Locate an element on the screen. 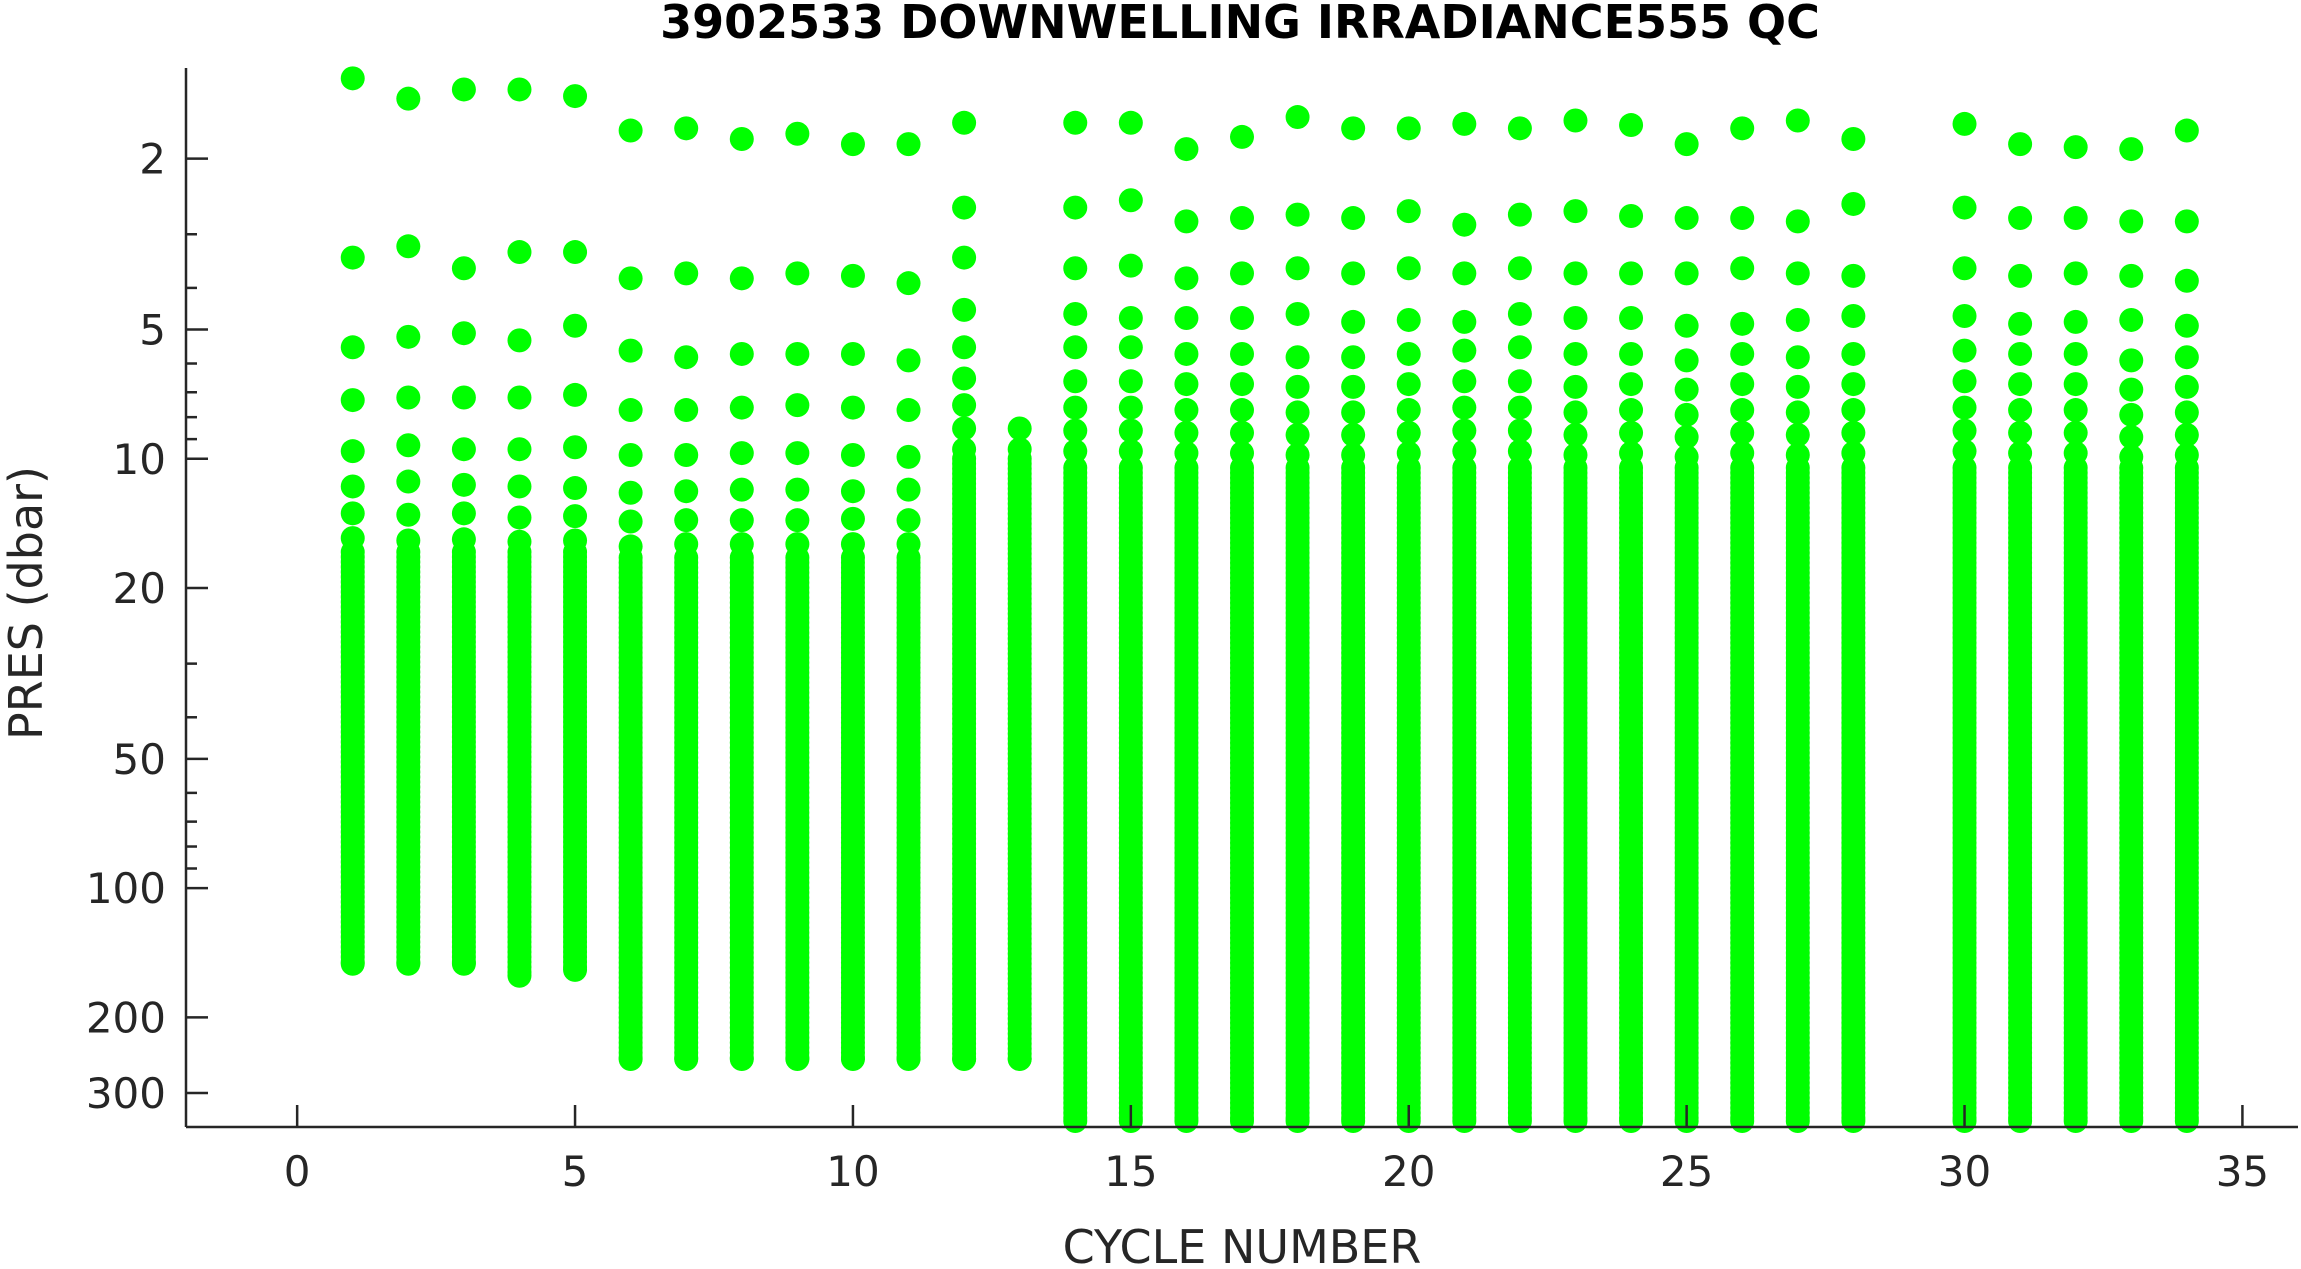 This screenshot has height=1269, width=2301. x-tick-label: 20 is located at coordinates (1408, 1171).